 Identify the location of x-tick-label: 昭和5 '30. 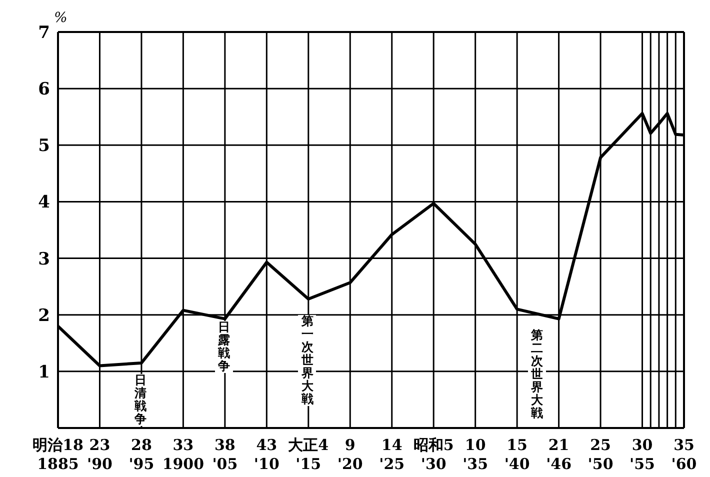
(433, 454).